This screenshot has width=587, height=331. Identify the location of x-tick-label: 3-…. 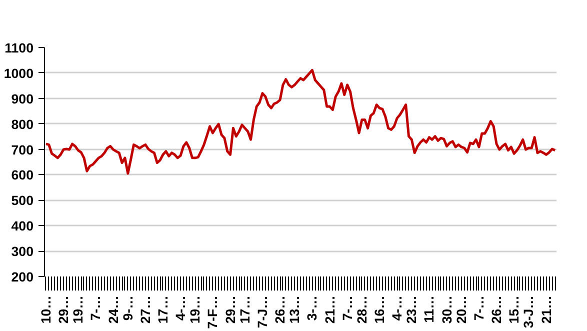
(312, 308).